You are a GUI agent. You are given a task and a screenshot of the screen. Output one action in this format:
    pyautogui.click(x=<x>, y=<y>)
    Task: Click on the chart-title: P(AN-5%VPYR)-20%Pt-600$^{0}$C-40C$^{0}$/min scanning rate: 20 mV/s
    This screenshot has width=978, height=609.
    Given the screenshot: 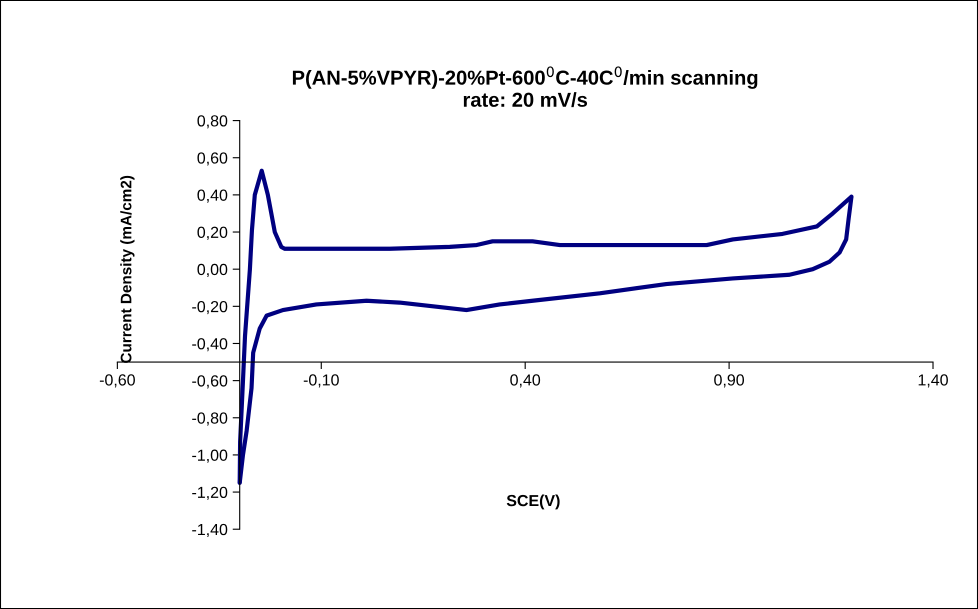 What is the action you would take?
    pyautogui.click(x=525, y=87)
    